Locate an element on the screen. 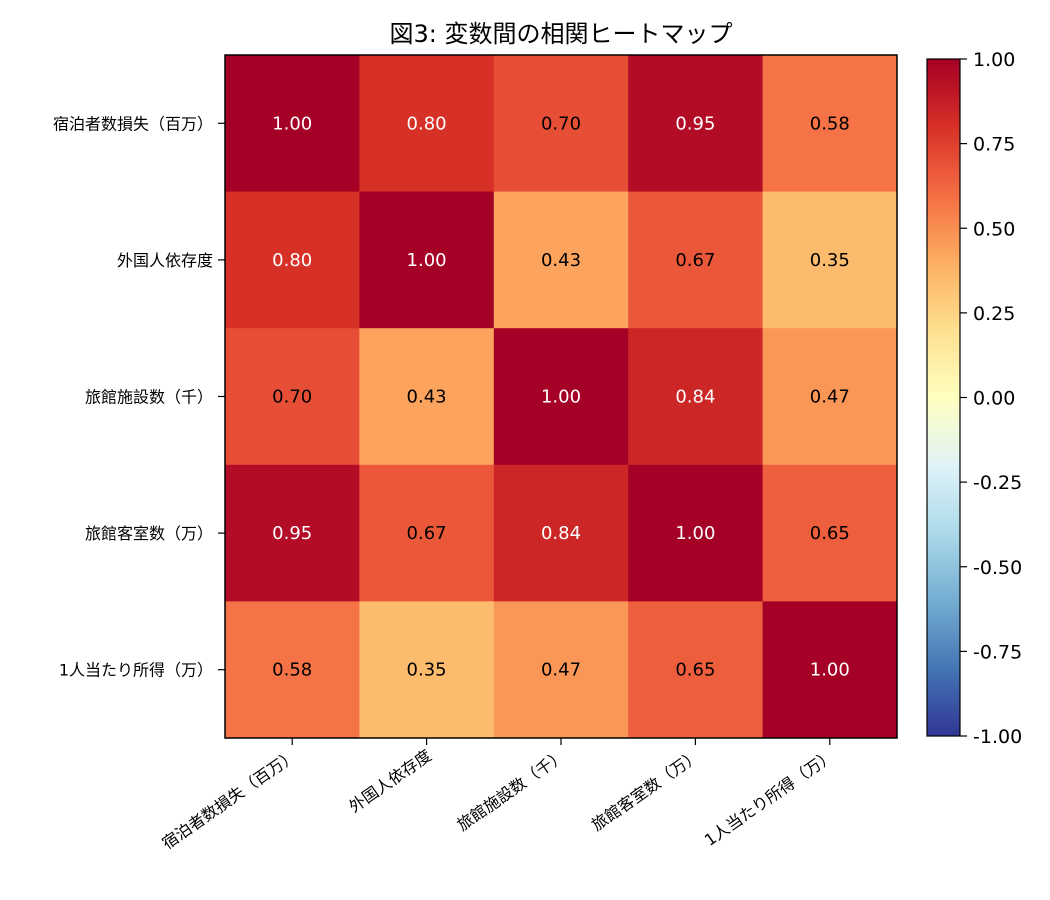 Image resolution: width=1050 pixels, height=900 pixels. colorbar-tick-label: 0.75 is located at coordinates (994, 145).